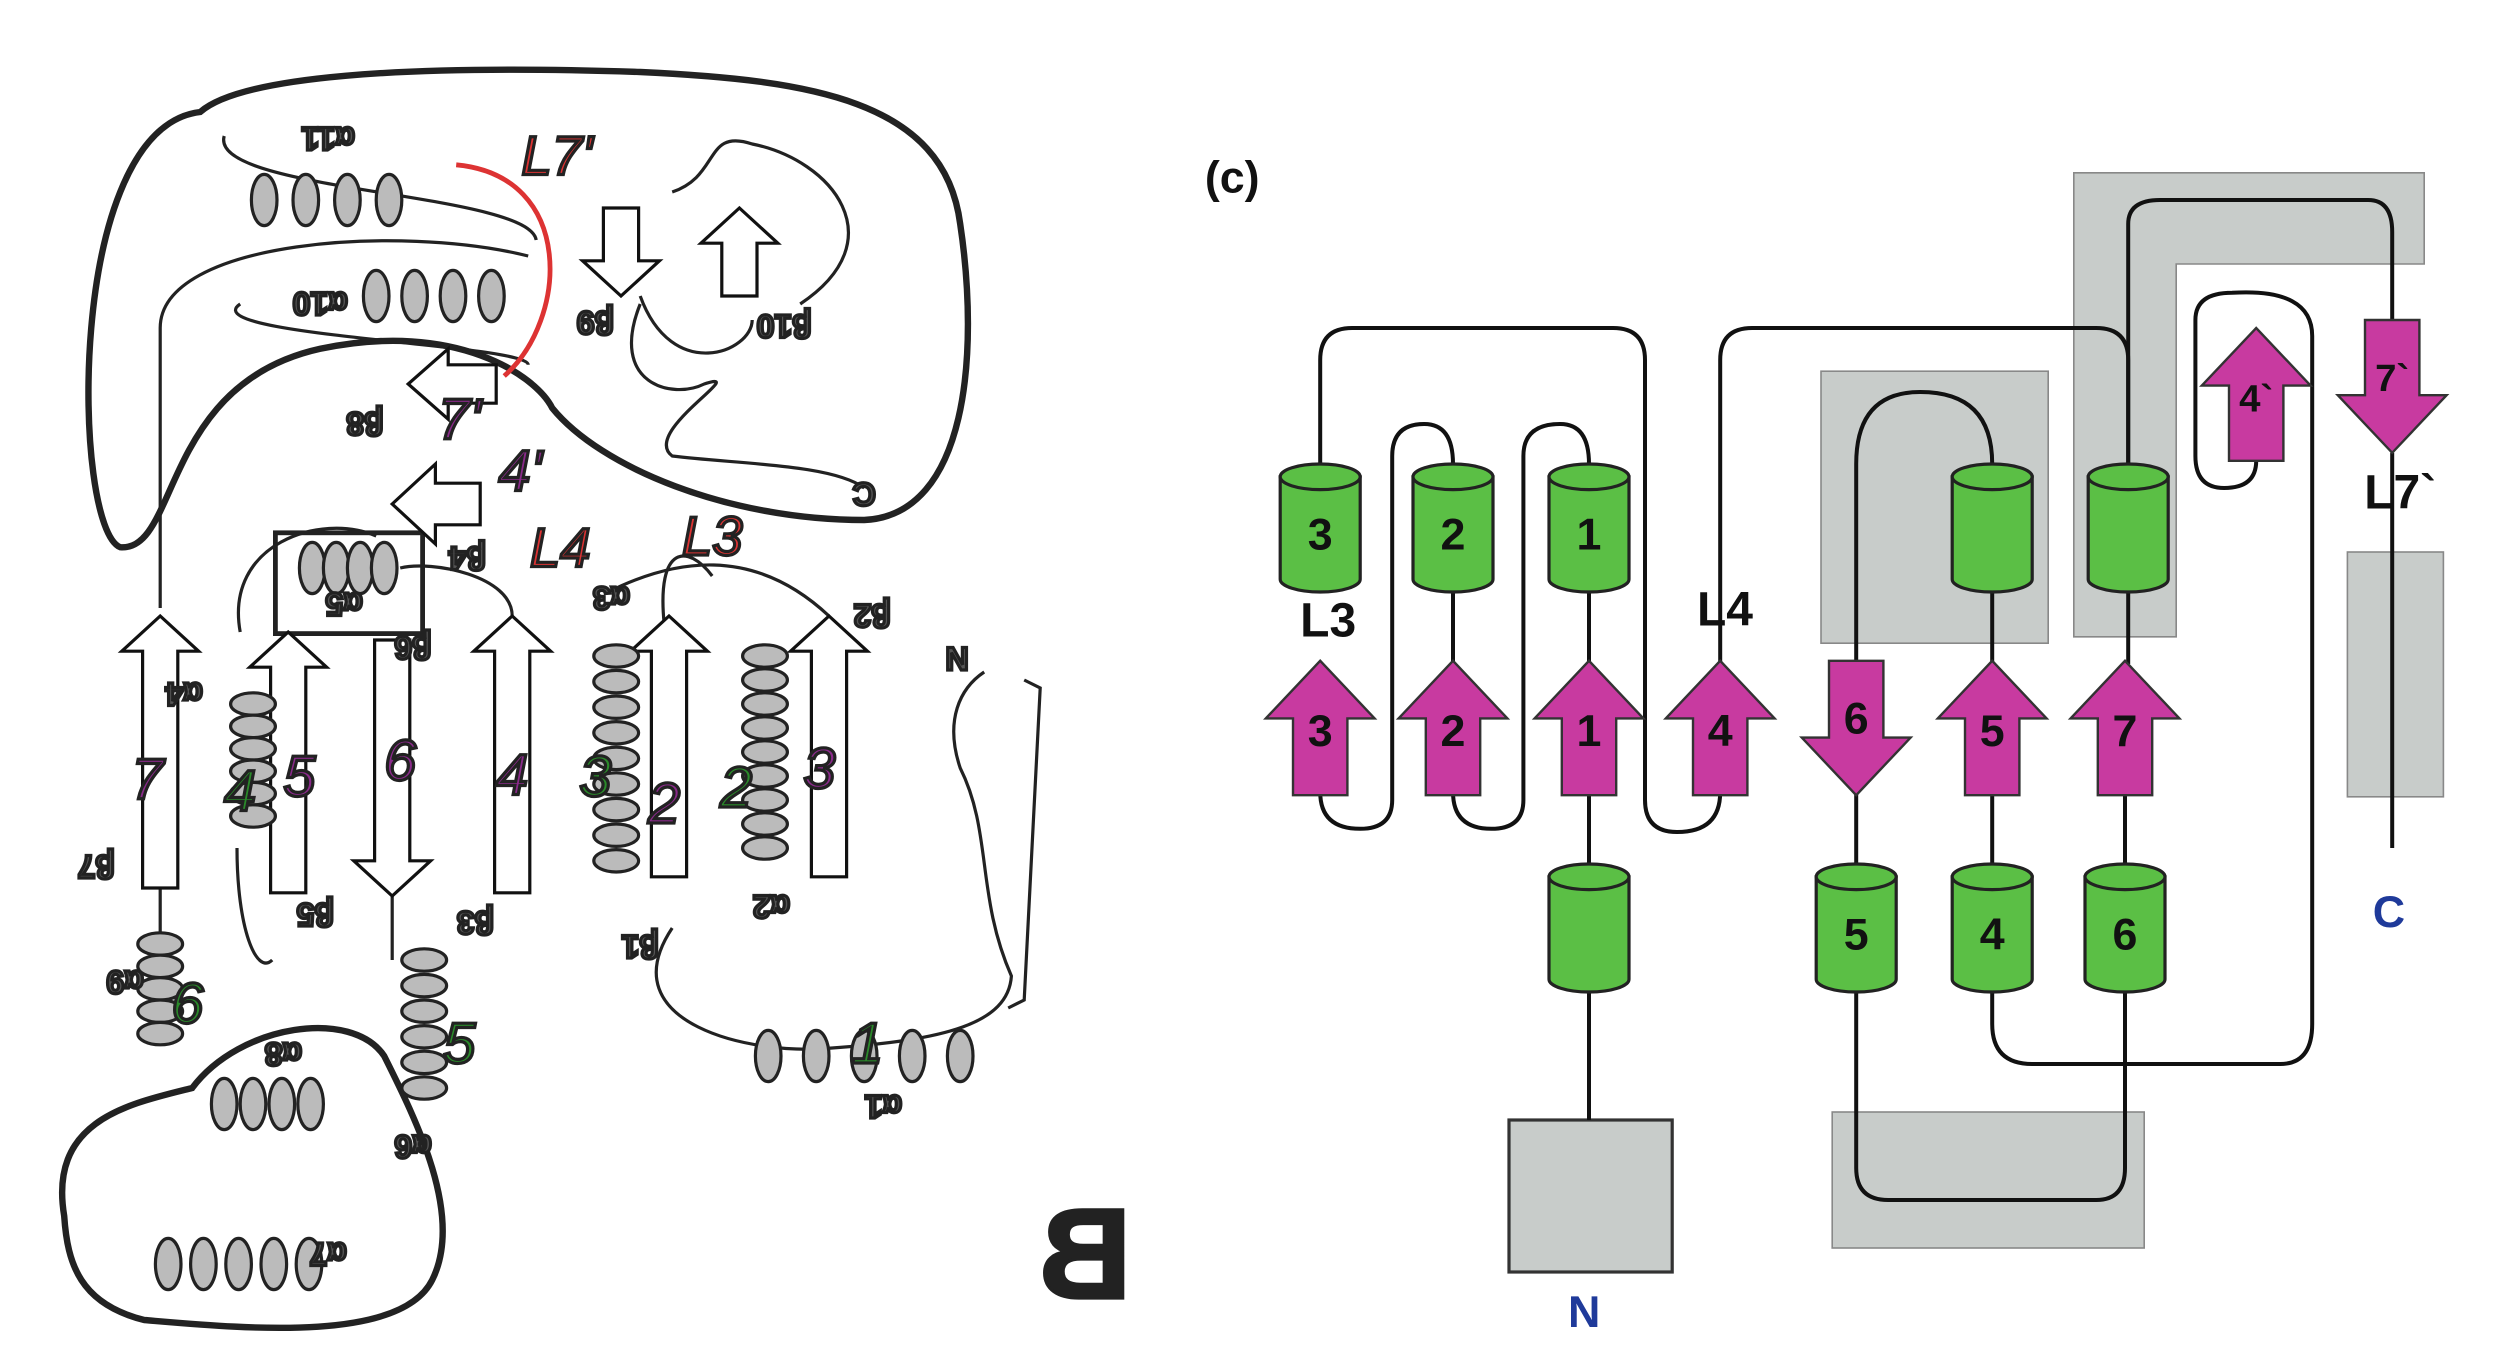 The image size is (2498, 1368). What do you see at coordinates (819, 769) in the screenshot?
I see `annotation: 3` at bounding box center [819, 769].